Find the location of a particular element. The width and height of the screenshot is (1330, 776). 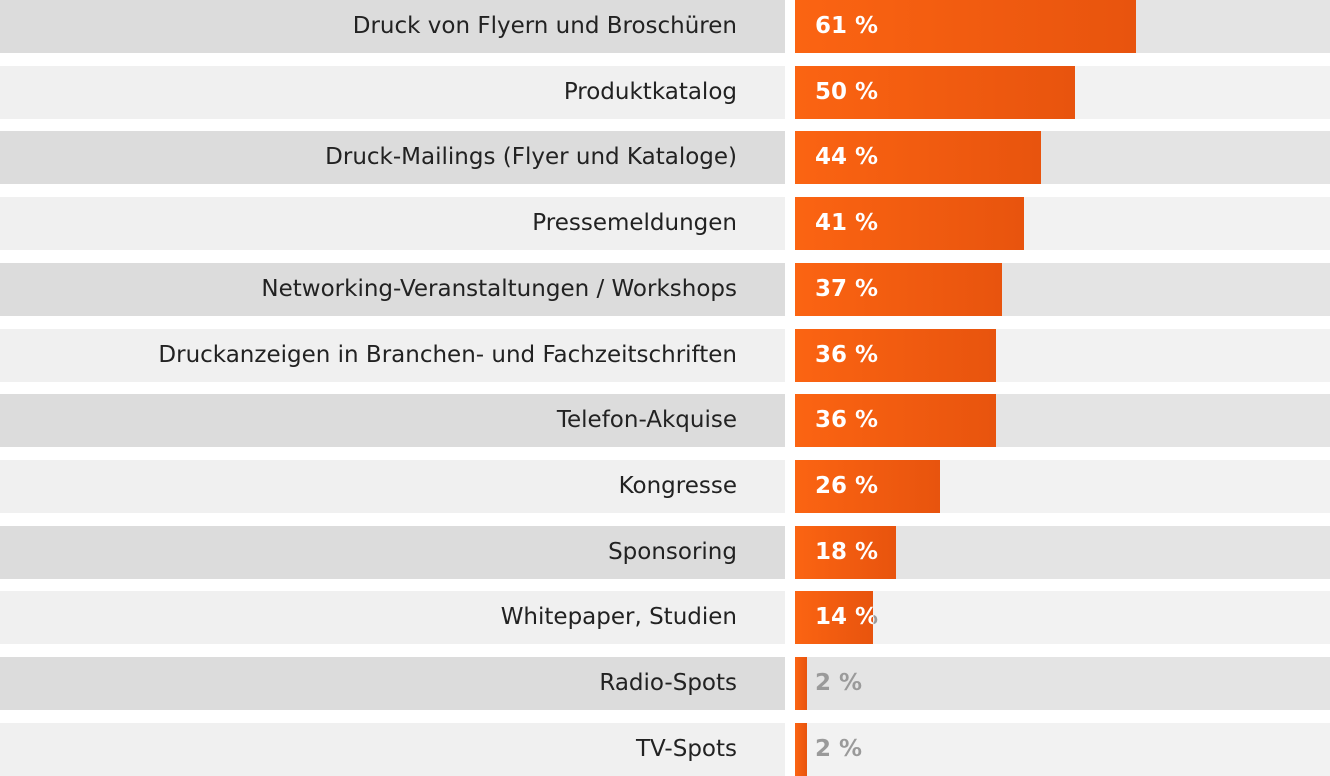

bar-row: Radio-Spots 2 % is located at coordinates (665, 683).